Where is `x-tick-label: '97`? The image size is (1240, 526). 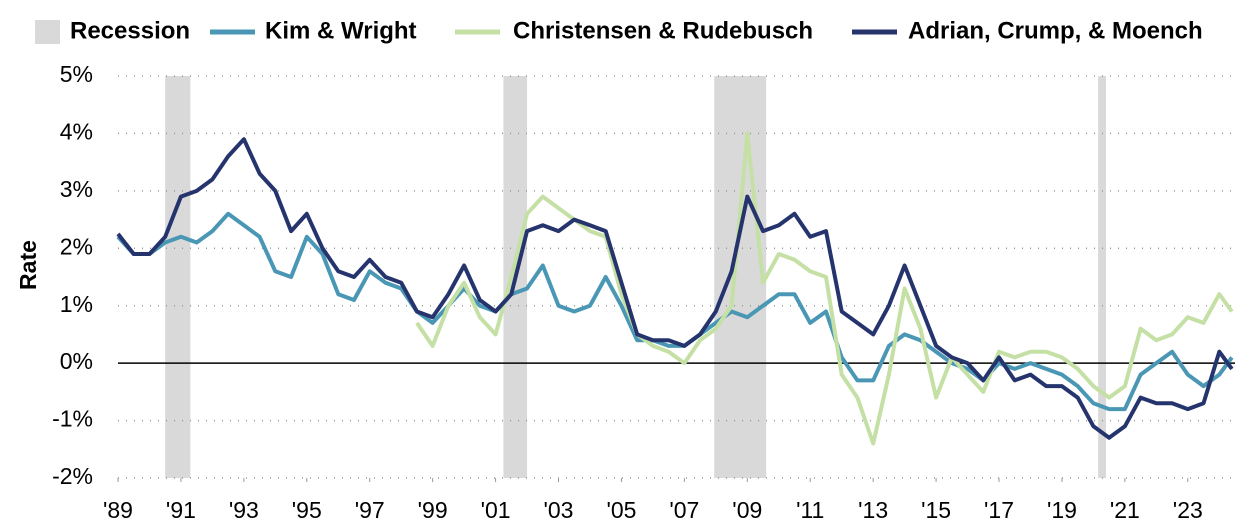
x-tick-label: '97 is located at coordinates (370, 510).